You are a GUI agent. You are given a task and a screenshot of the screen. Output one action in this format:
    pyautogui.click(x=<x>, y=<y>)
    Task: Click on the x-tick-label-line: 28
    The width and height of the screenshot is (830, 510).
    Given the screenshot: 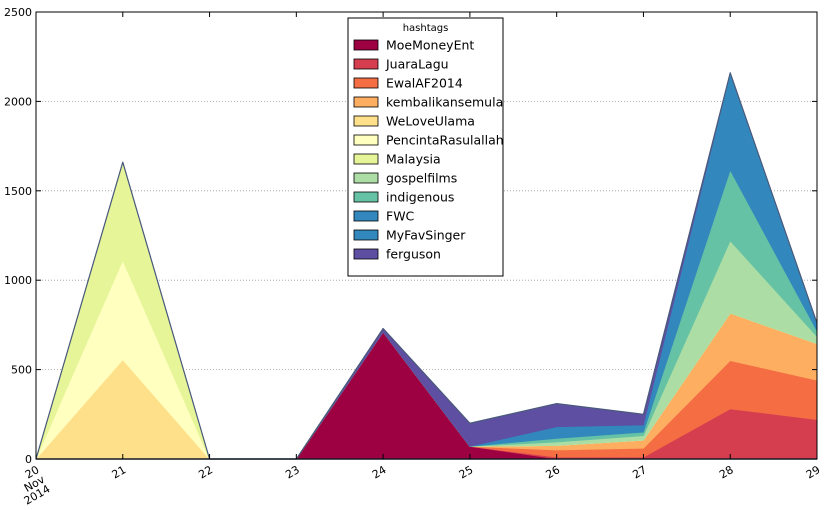 What is the action you would take?
    pyautogui.click(x=726, y=472)
    